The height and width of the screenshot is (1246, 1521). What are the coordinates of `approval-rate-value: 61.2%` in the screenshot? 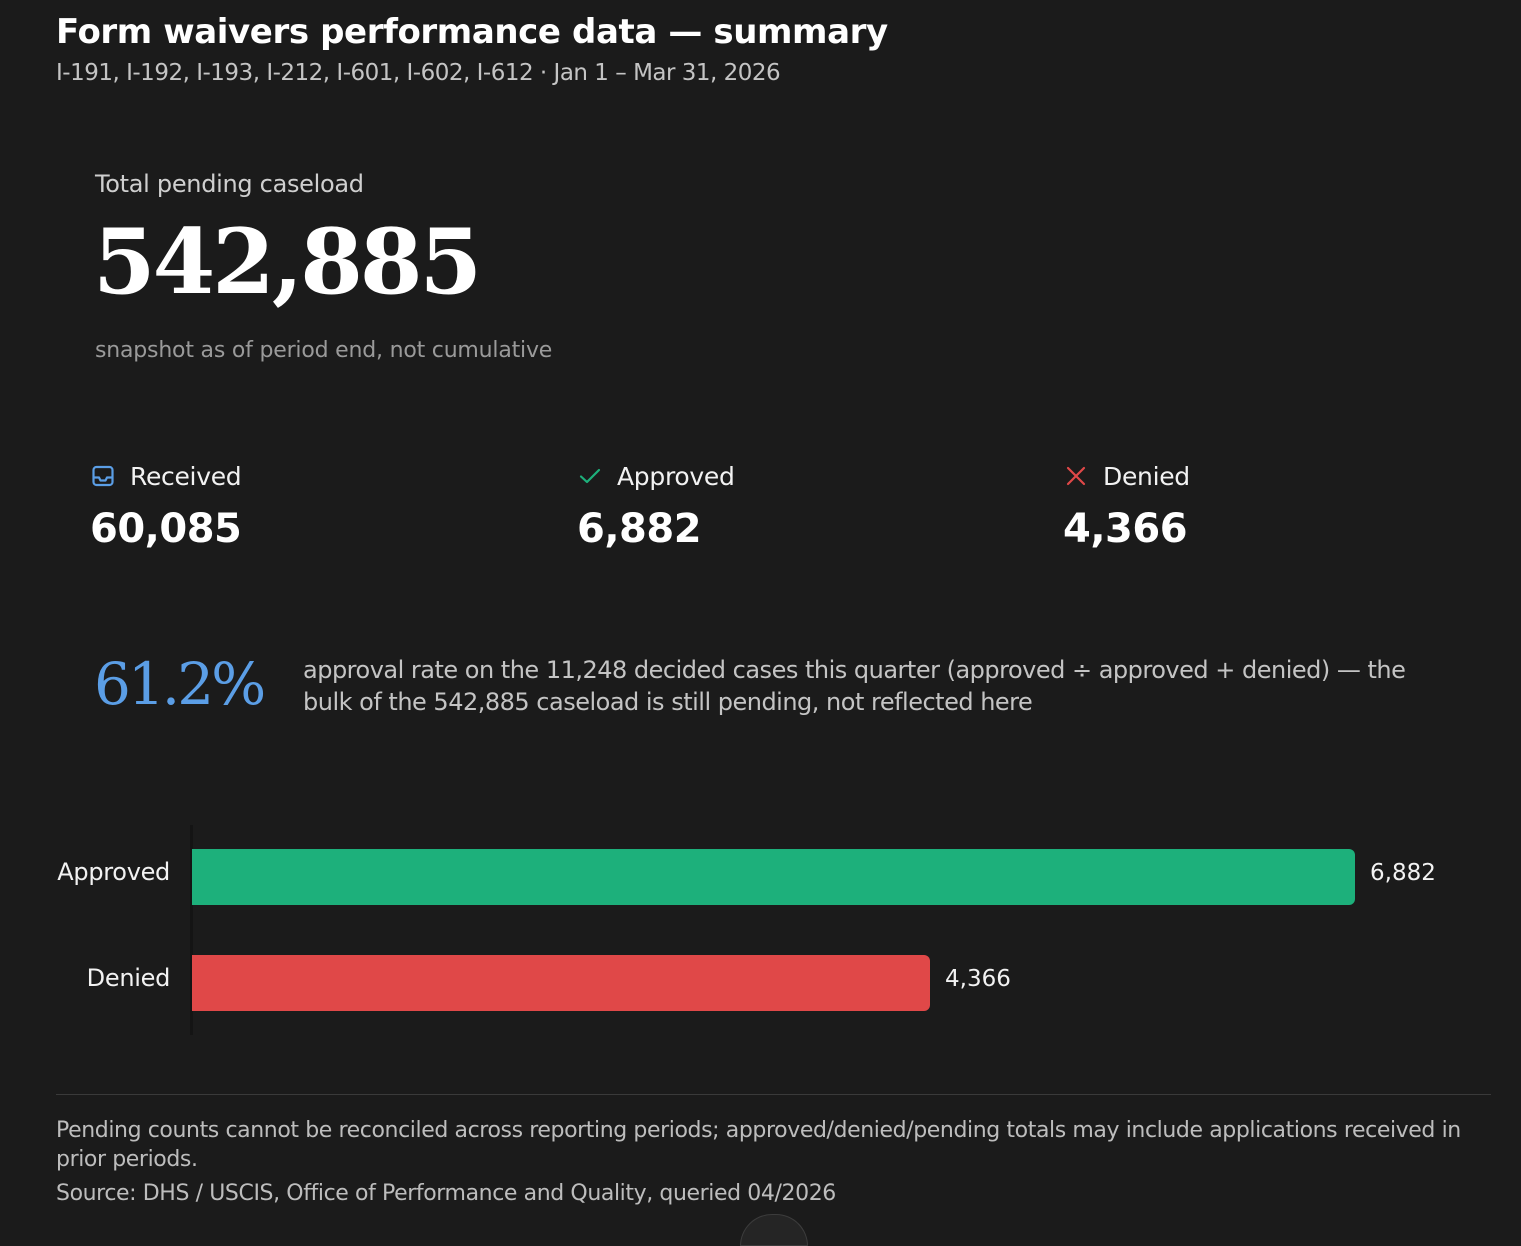 It's located at (180, 684).